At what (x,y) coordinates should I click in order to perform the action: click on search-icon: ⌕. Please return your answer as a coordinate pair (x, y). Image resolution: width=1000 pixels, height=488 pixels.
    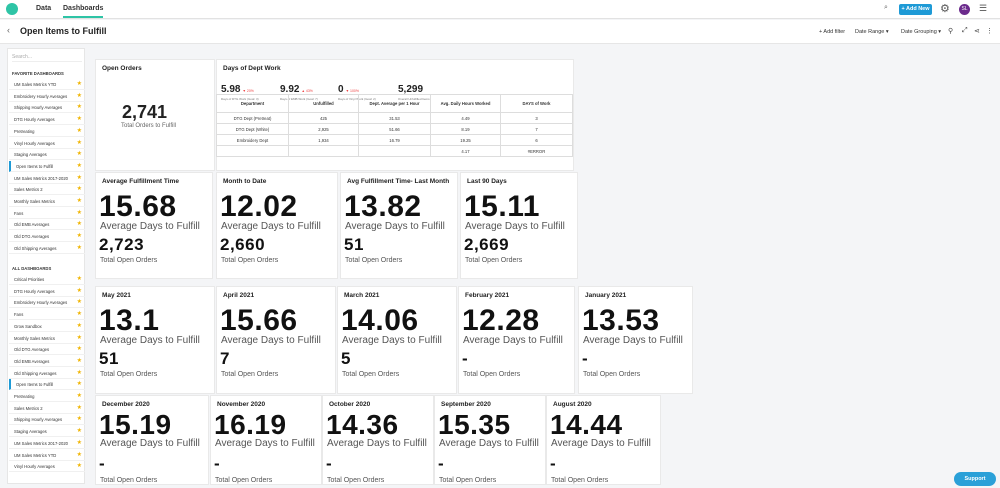
    Looking at the image, I should click on (886, 7).